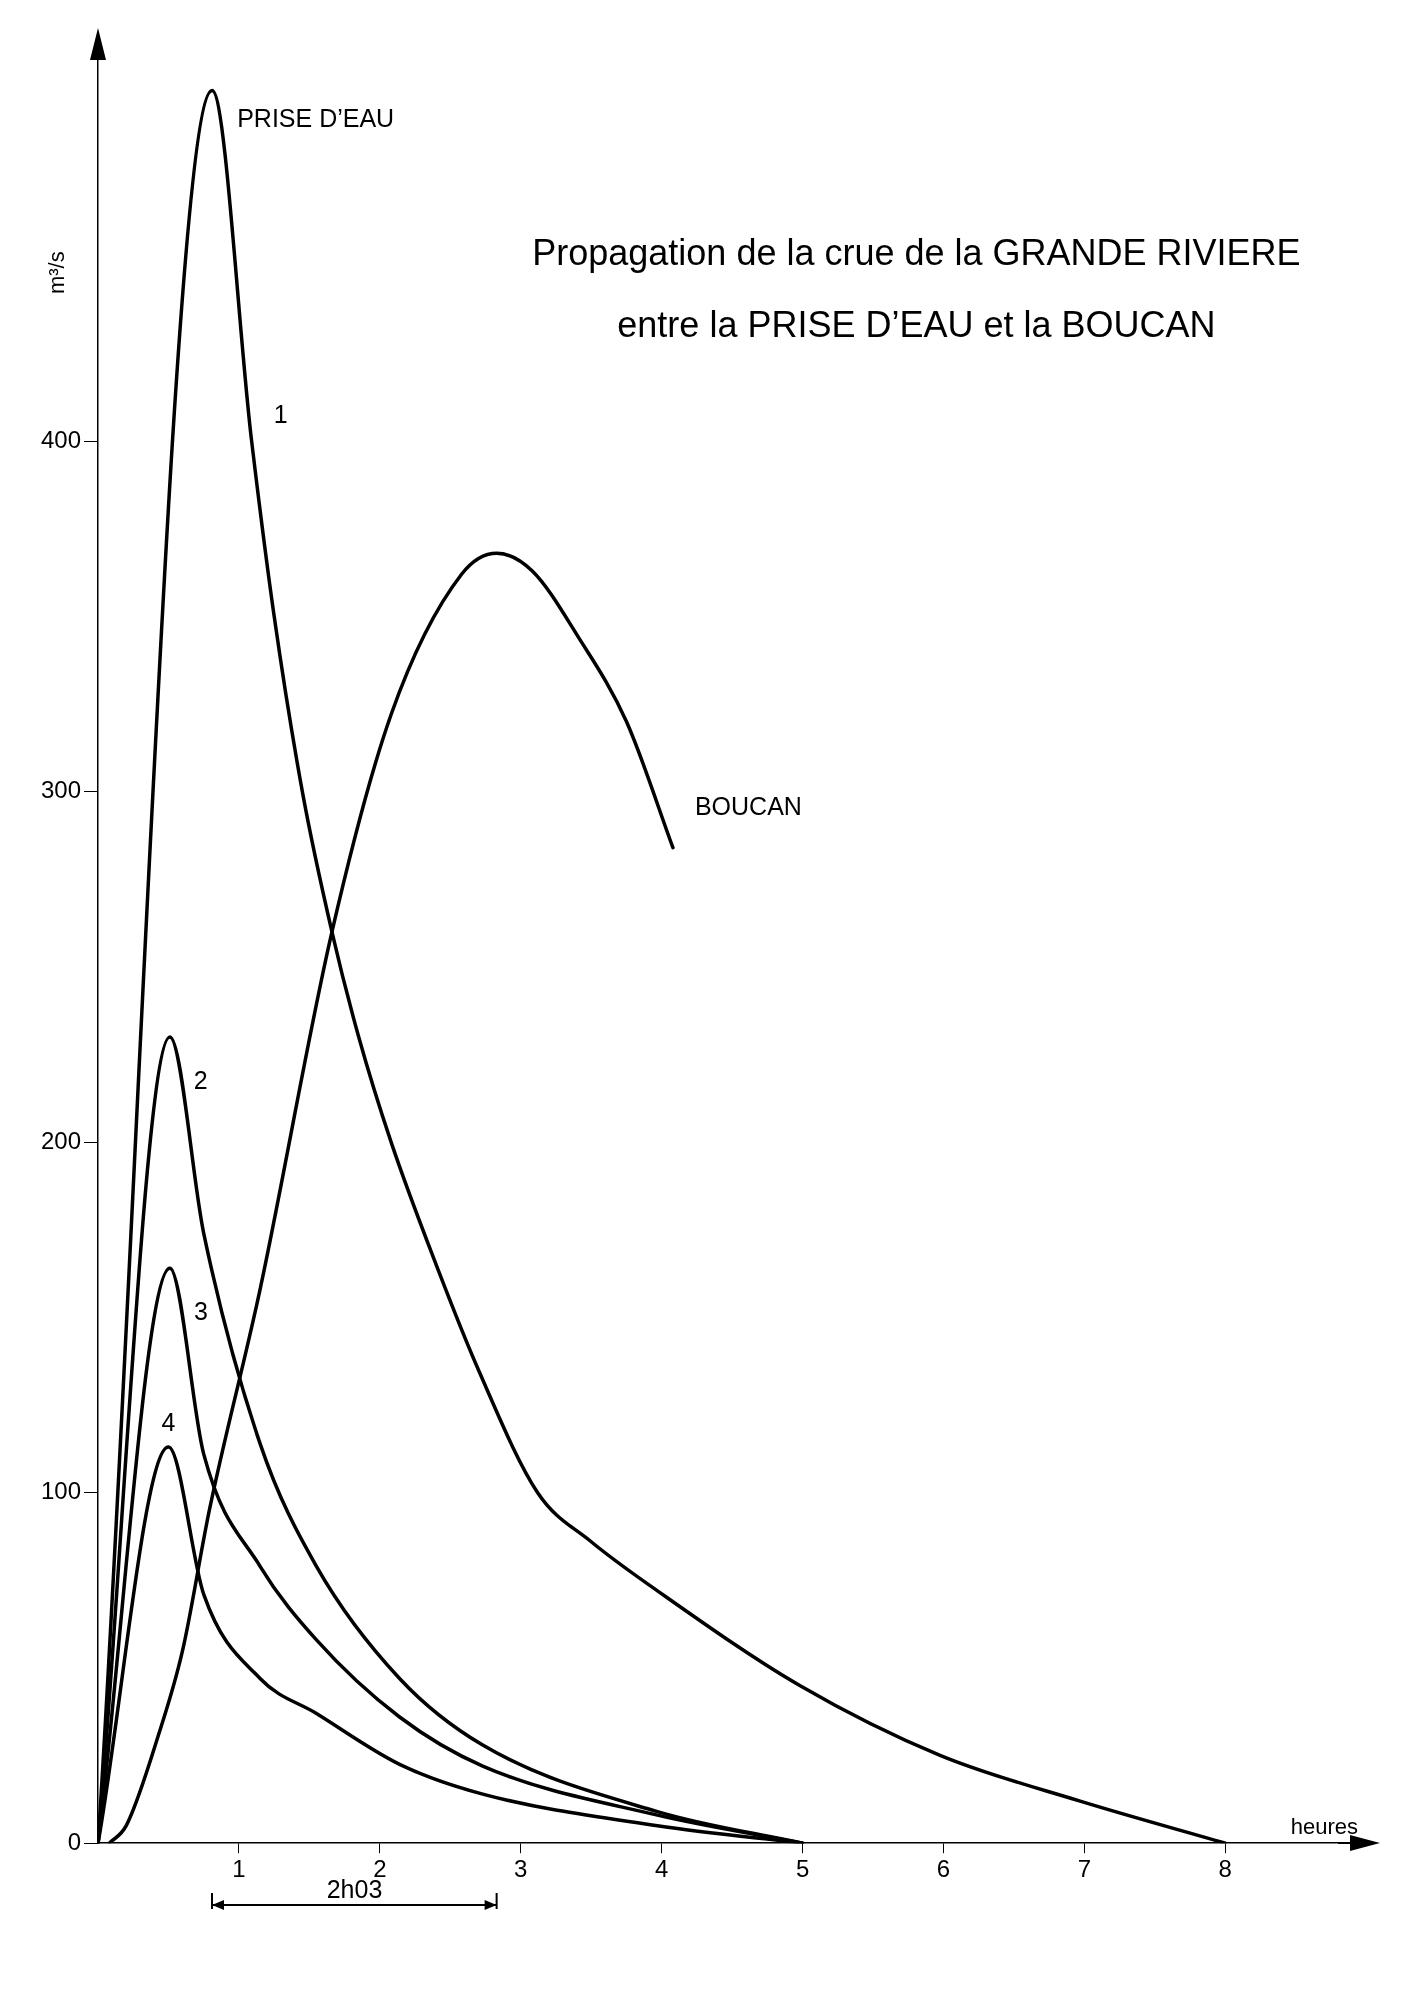 The image size is (1427, 1993). Describe the element at coordinates (61, 1140) in the screenshot. I see `y-tick-label: 200` at that location.